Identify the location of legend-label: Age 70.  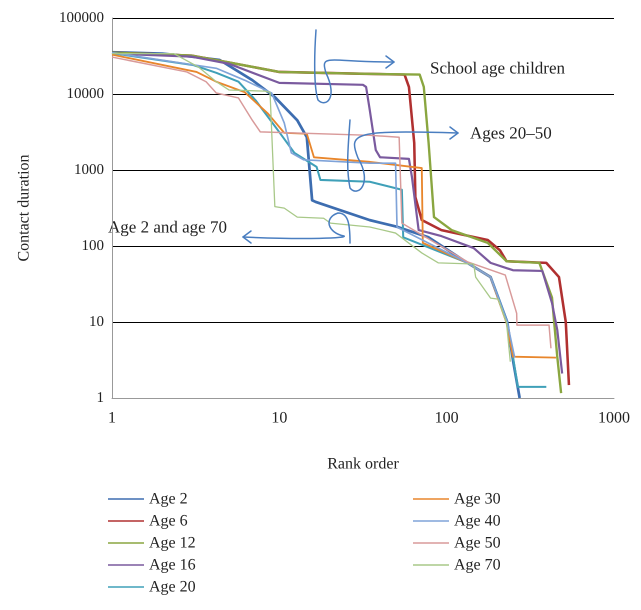
(477, 565).